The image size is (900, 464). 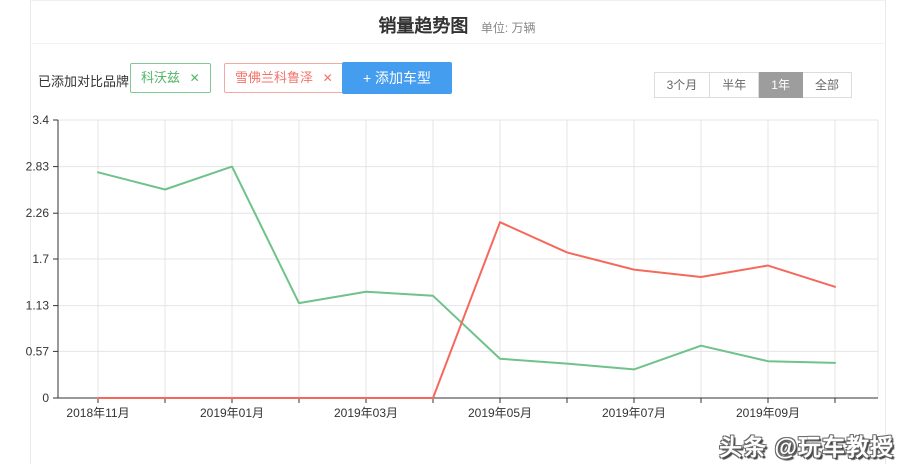 What do you see at coordinates (40, 259) in the screenshot?
I see `y-tick-label: 1.7` at bounding box center [40, 259].